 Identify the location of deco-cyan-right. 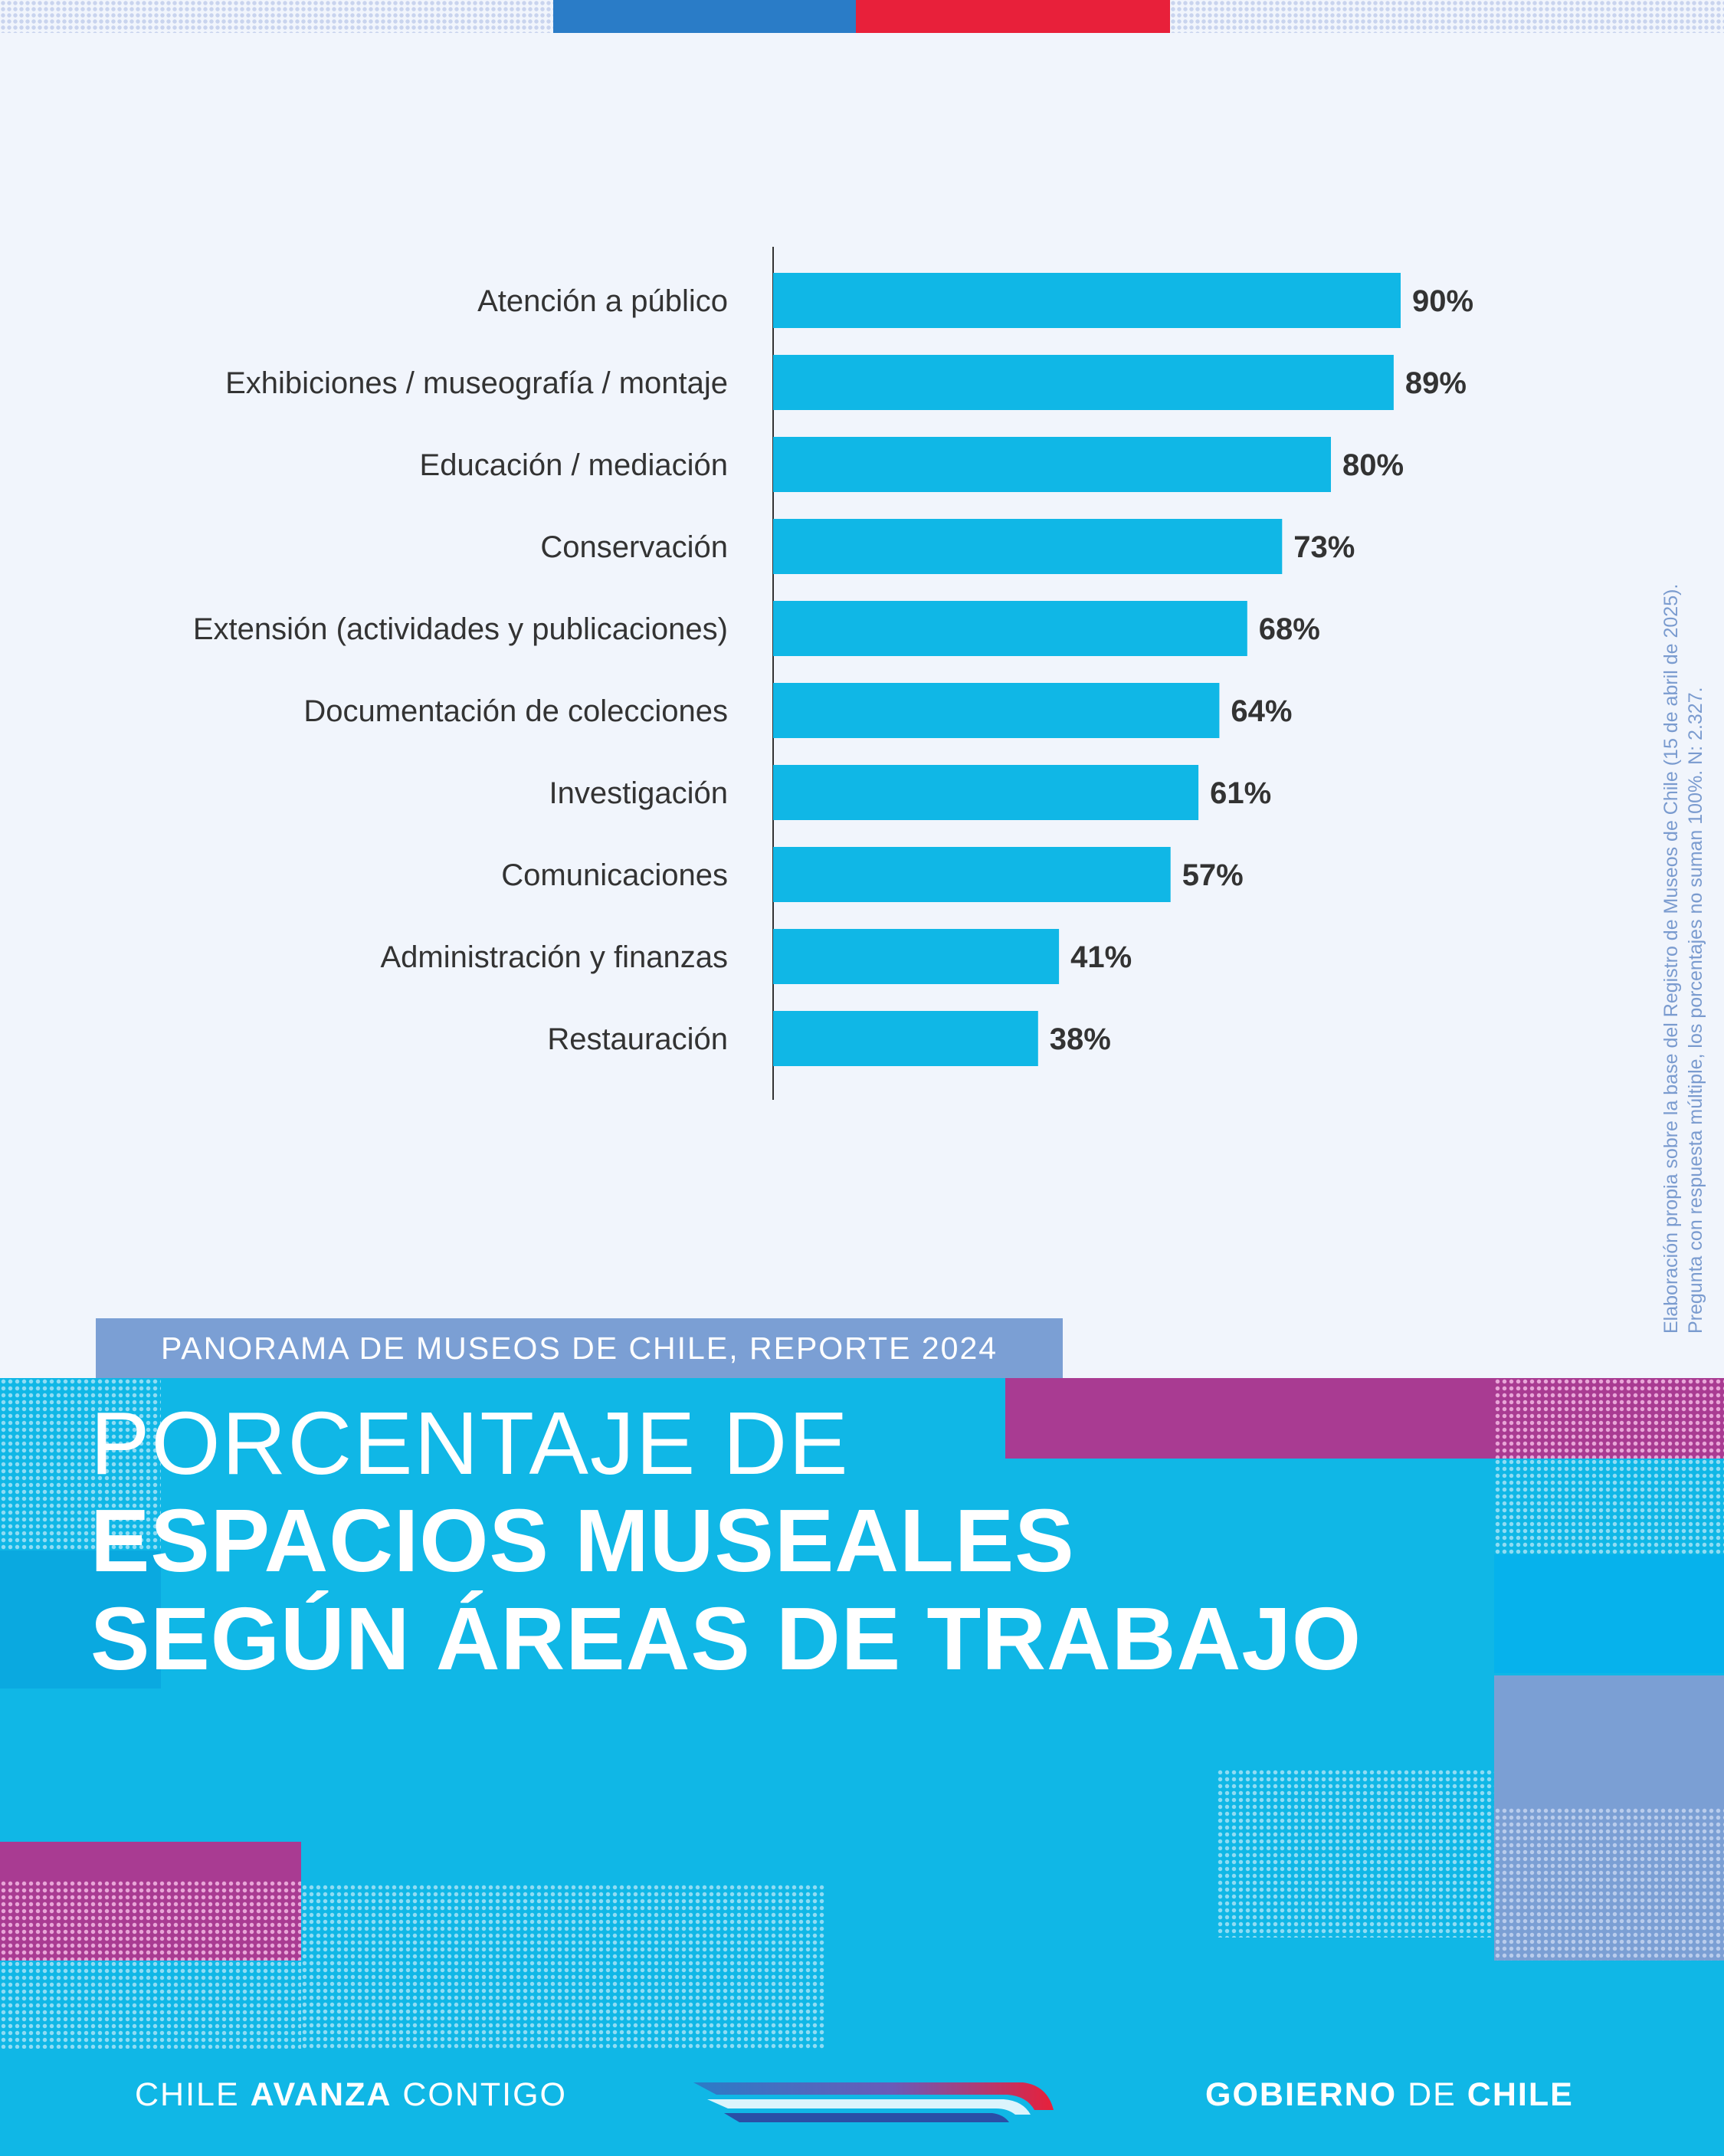
(1609, 1614).